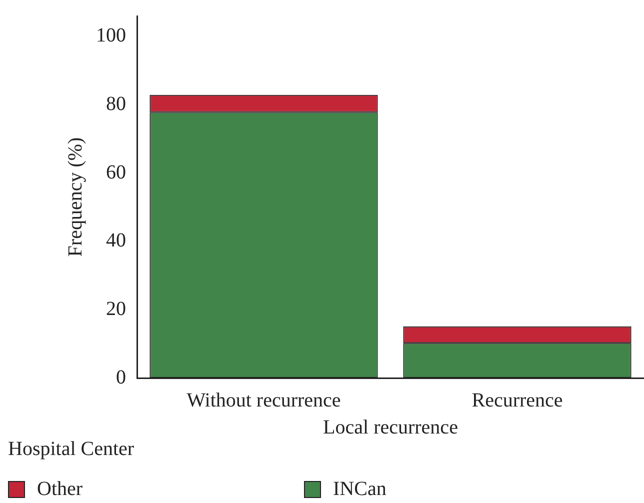  What do you see at coordinates (116, 104) in the screenshot?
I see `y-tick-label: 80` at bounding box center [116, 104].